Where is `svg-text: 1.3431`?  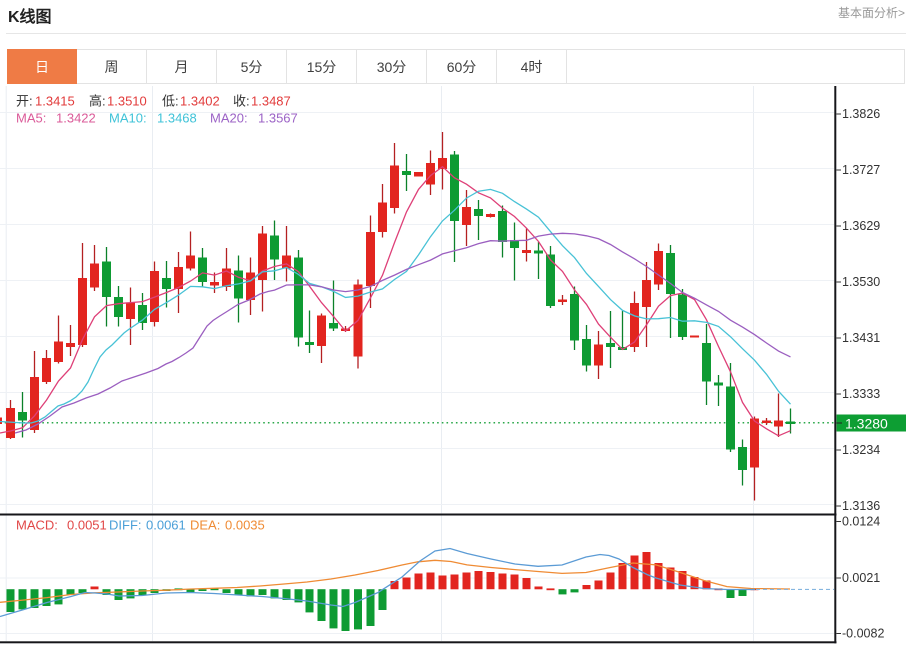 svg-text: 1.3431 is located at coordinates (861, 338).